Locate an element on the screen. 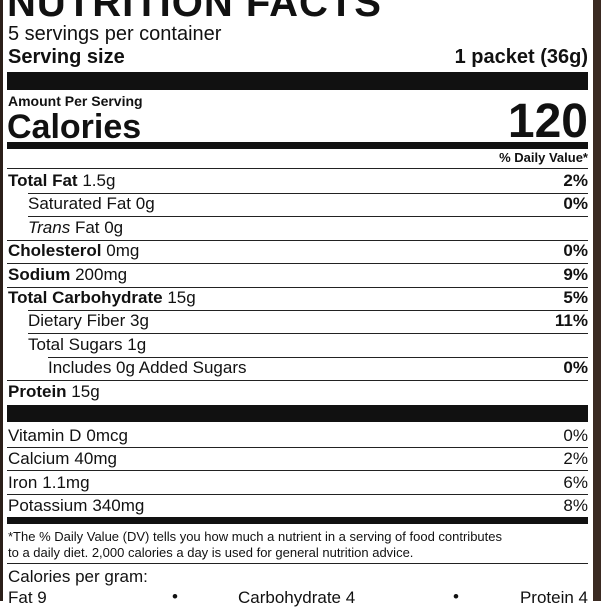  nutrient-row: Dietary Fiber 3g is located at coordinates (88, 320).